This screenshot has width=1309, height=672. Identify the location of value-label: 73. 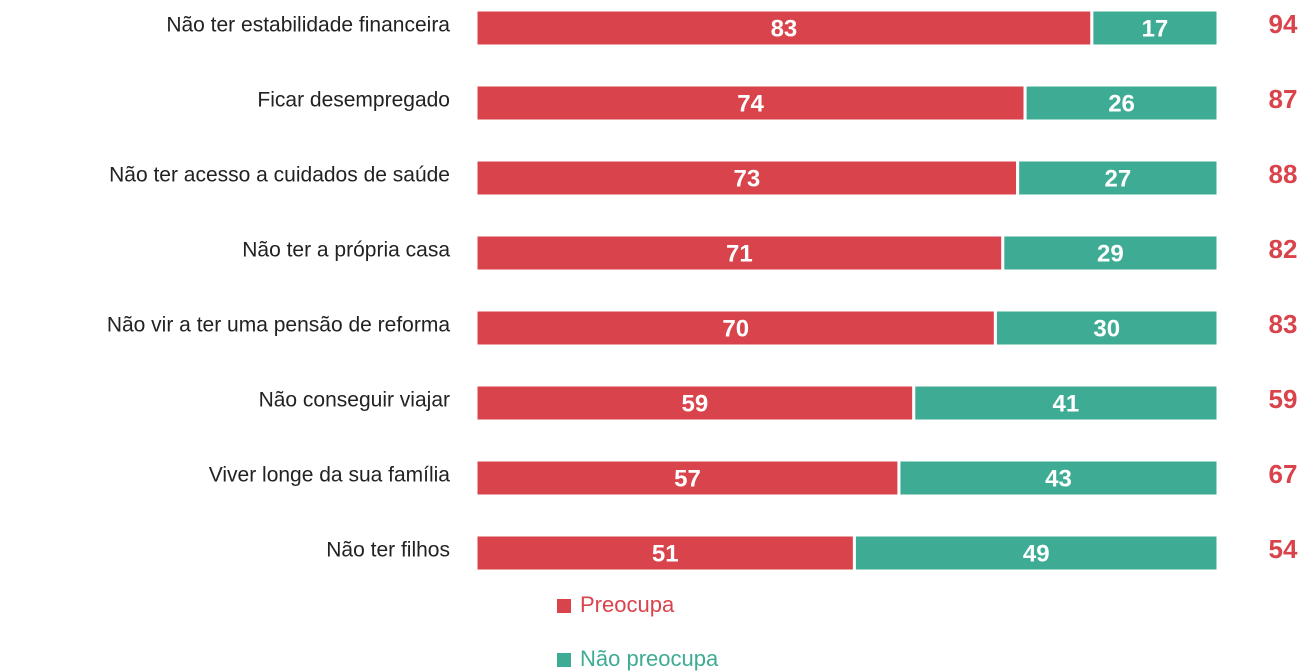
(746, 178).